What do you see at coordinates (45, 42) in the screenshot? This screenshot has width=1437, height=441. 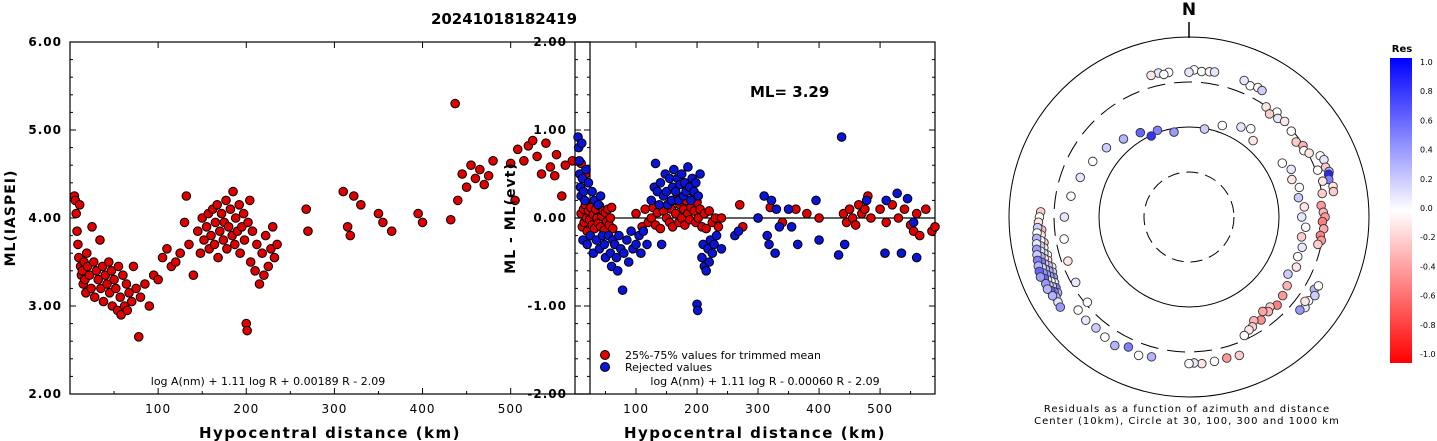 I see `ml-y-tick-label: 6.00` at bounding box center [45, 42].